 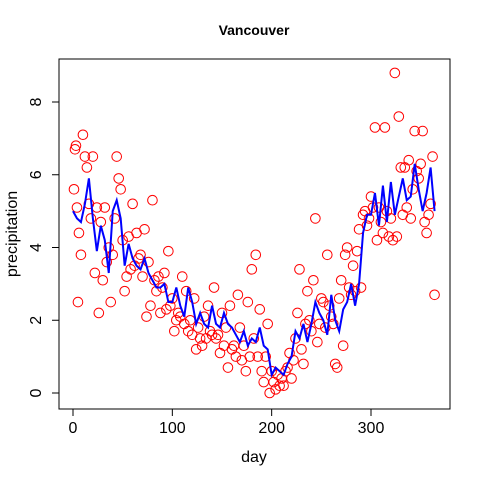 I want to click on y-tick-label: 6, so click(x=36, y=174).